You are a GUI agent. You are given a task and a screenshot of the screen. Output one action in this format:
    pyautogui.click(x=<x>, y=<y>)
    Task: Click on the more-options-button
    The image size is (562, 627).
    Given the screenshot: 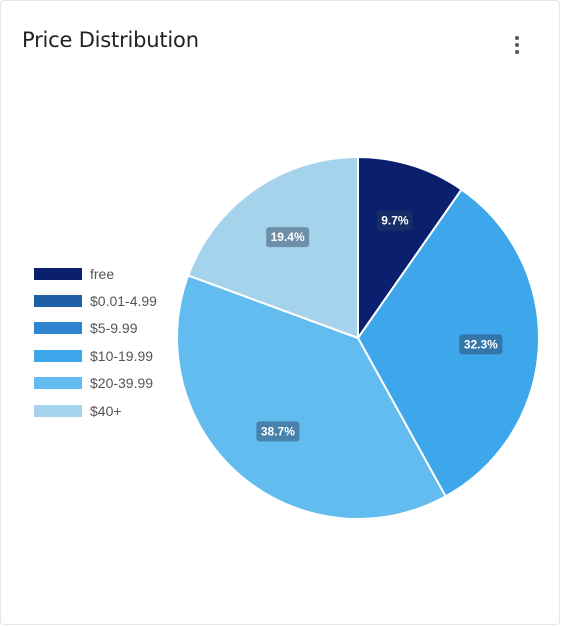 What is the action you would take?
    pyautogui.click(x=517, y=45)
    